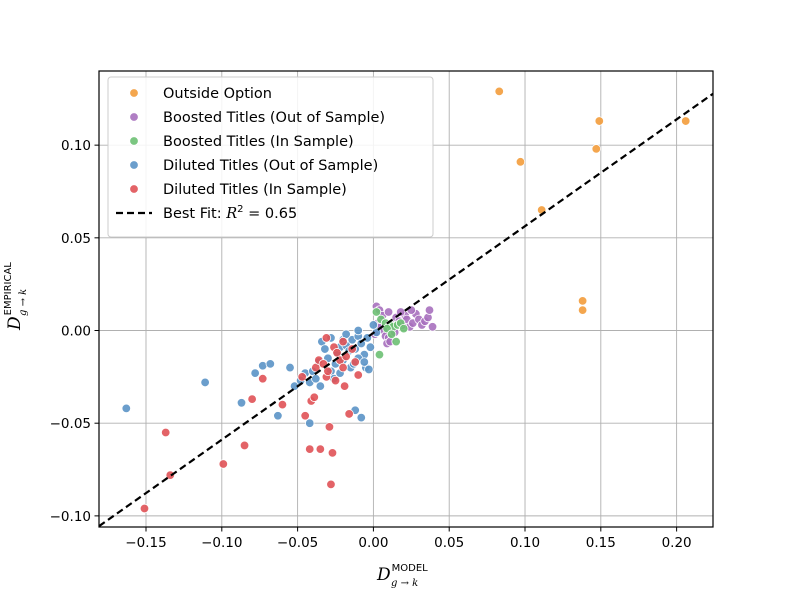  What do you see at coordinates (601, 543) in the screenshot?
I see `x-tick-label: 0.15` at bounding box center [601, 543].